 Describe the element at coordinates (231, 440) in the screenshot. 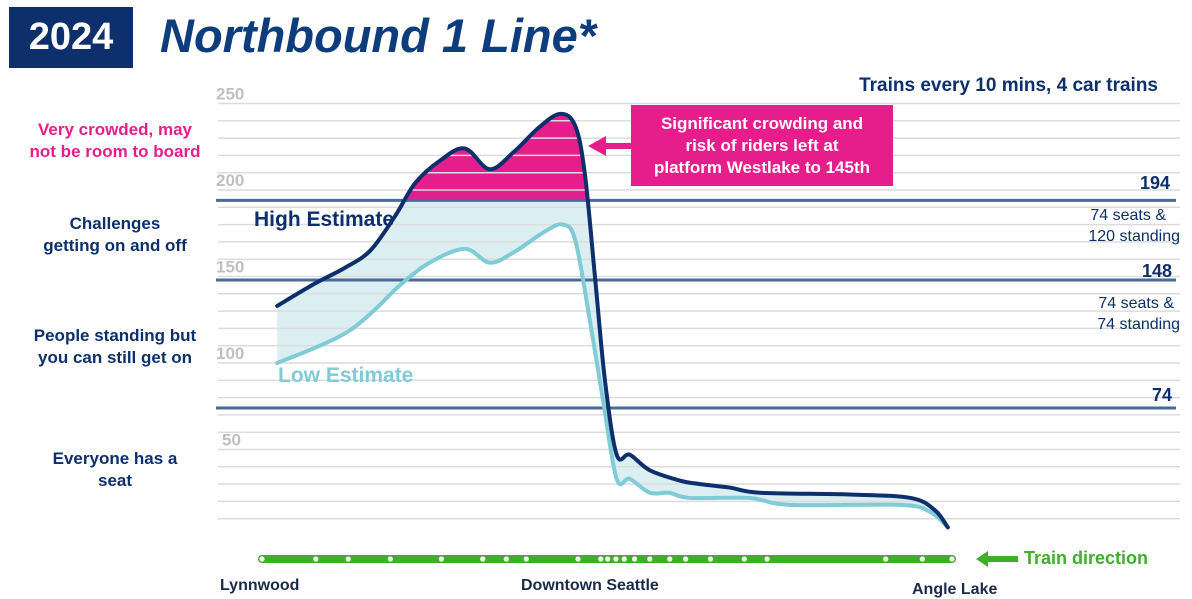

I see `y-tick-label: 50` at that location.